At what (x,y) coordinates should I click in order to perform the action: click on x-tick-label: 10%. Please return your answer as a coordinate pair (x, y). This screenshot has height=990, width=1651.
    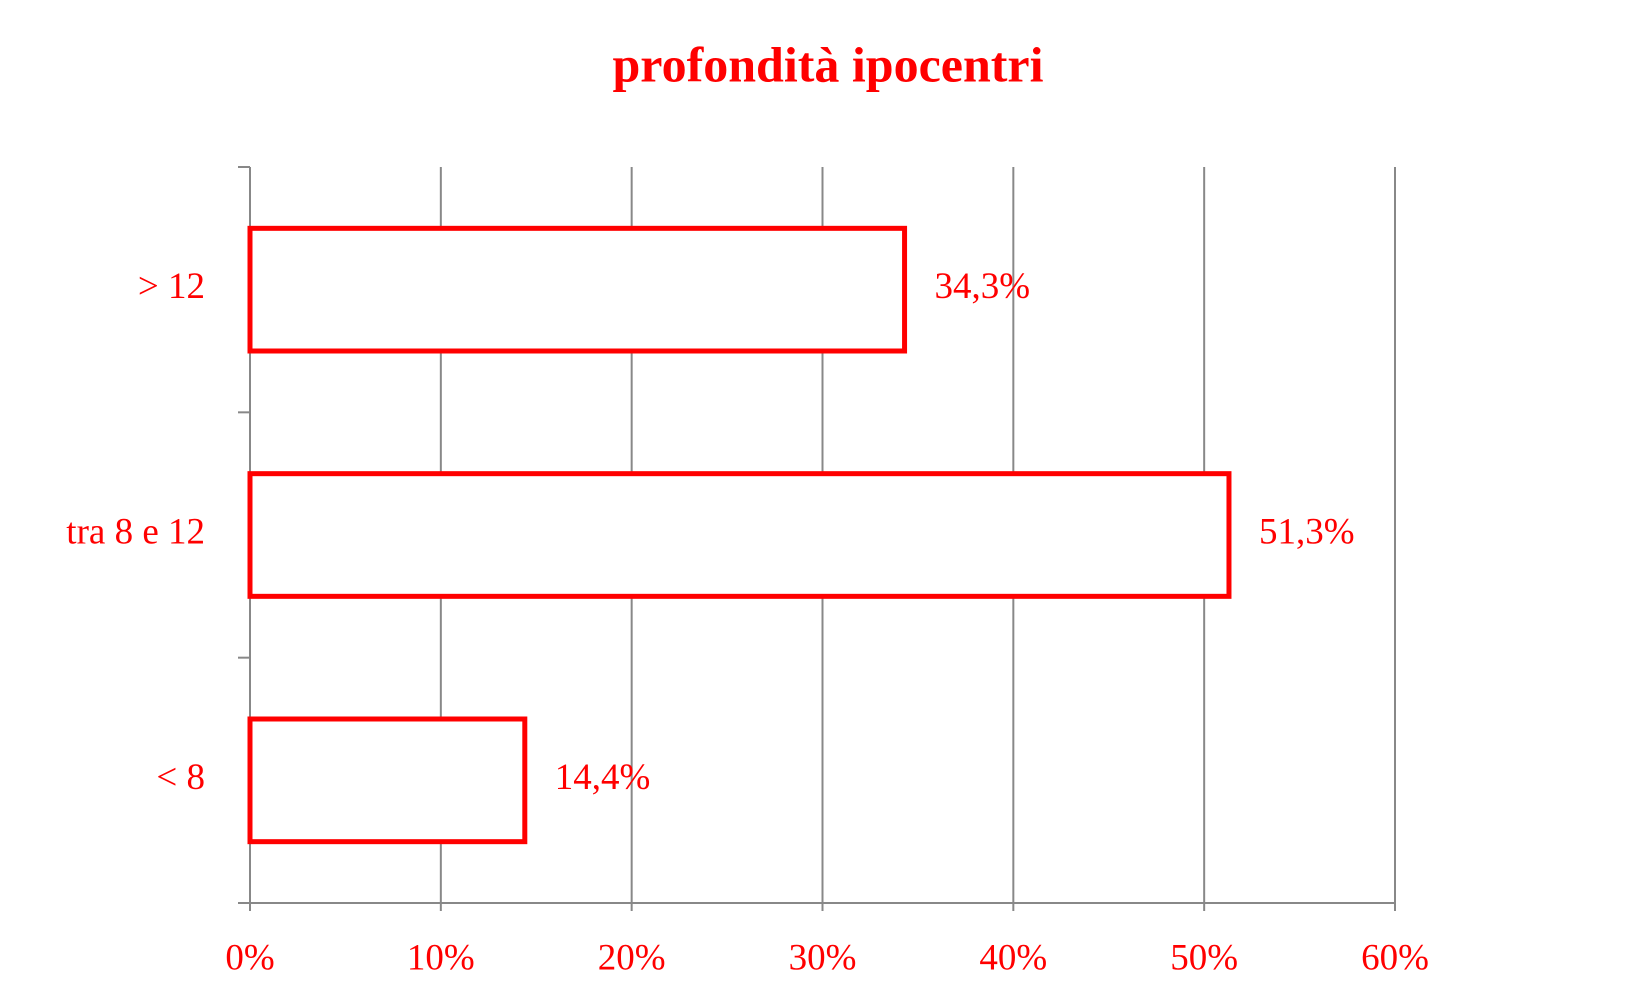
    Looking at the image, I should click on (441, 957).